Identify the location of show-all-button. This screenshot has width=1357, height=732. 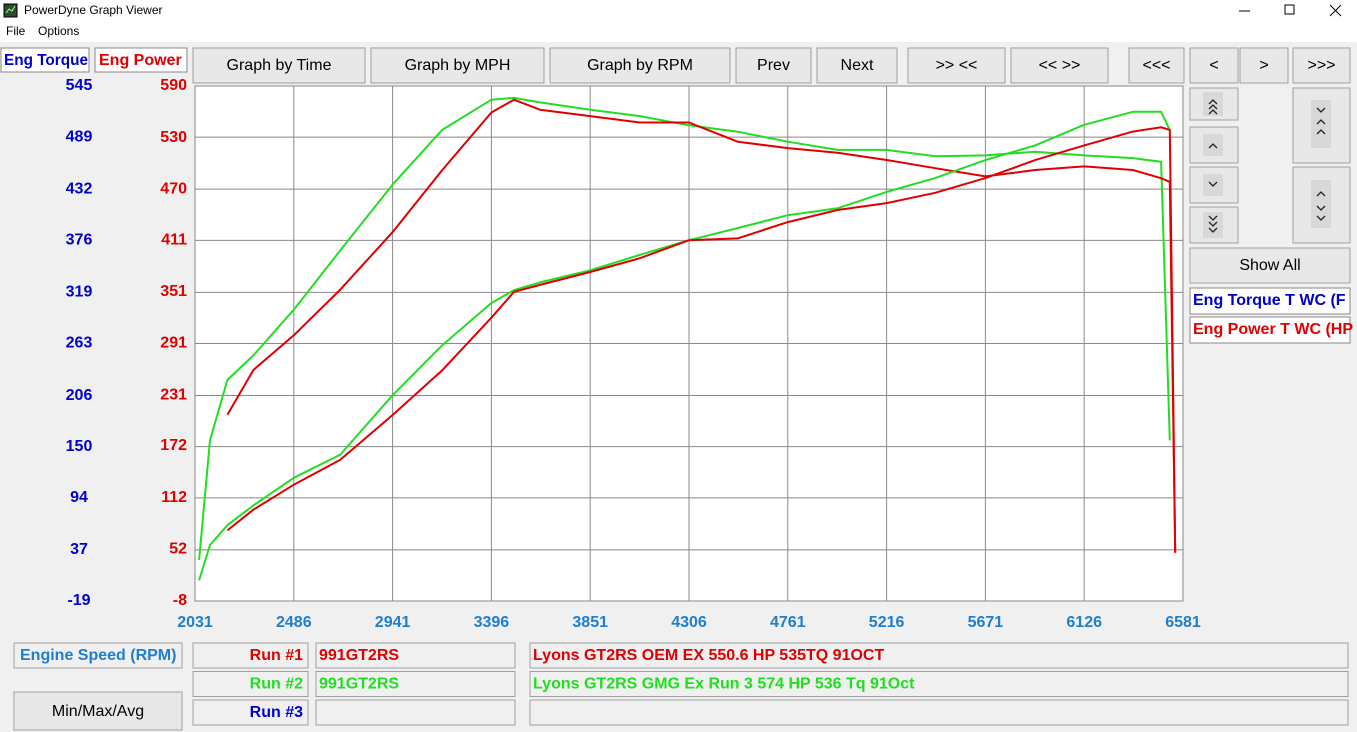
(1270, 265).